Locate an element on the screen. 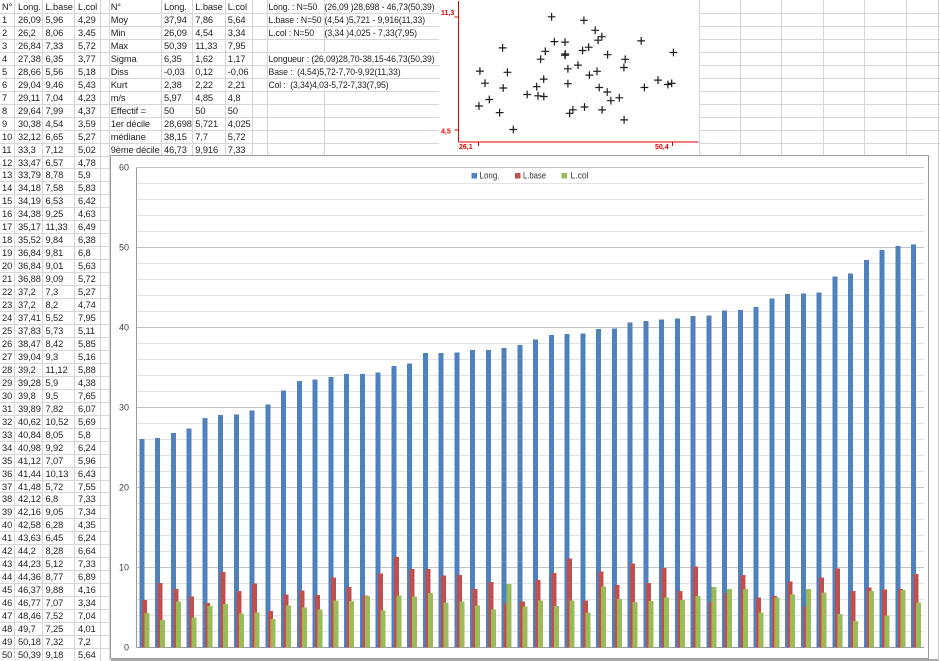 This screenshot has height=661, width=940. svg-text: 19 is located at coordinates (7, 253).